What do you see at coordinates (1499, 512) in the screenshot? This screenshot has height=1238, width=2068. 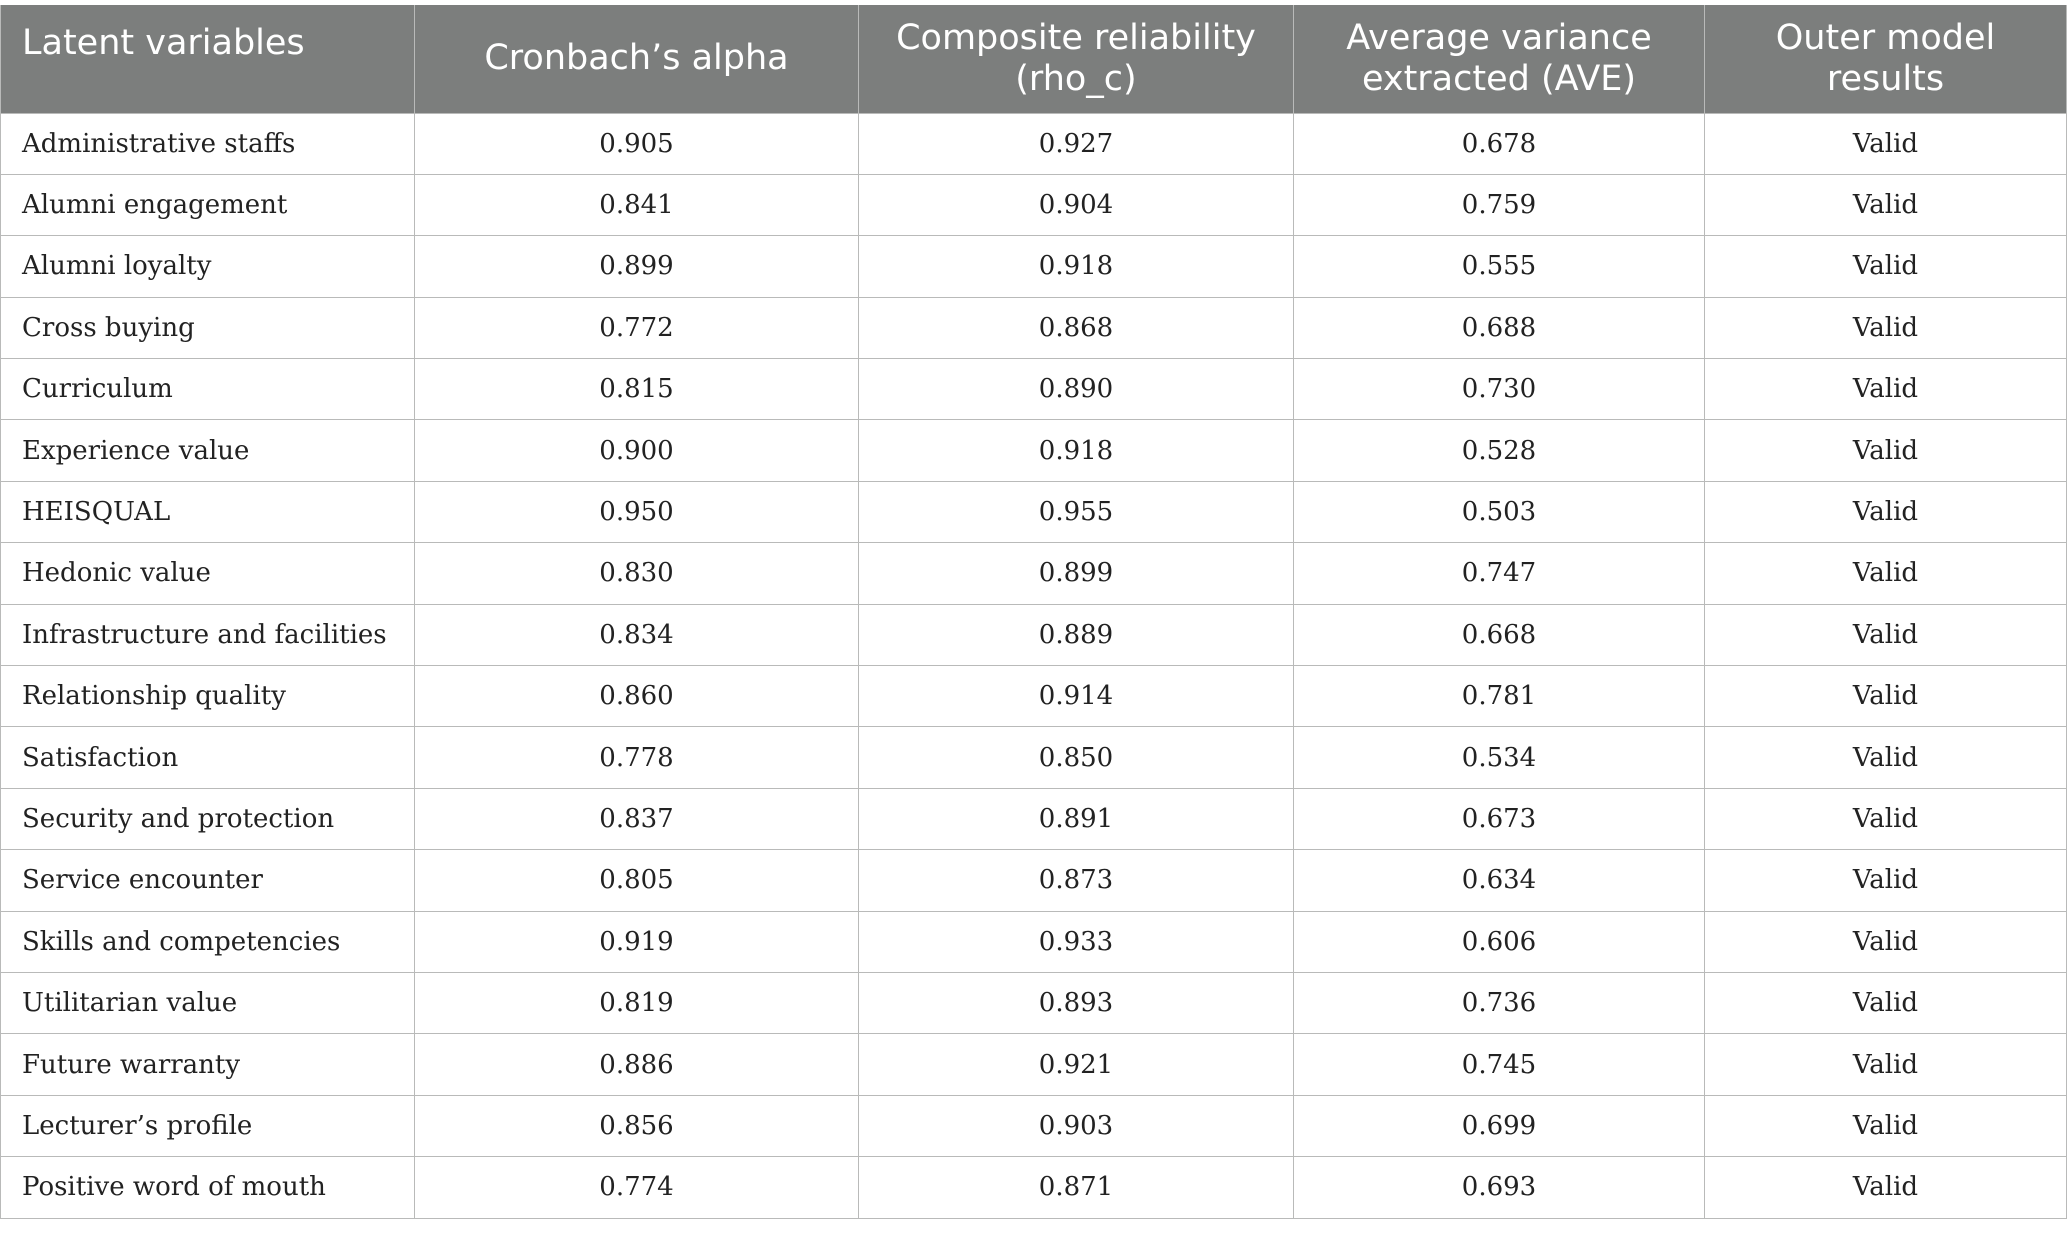 I see `ave-cell: 0.503` at bounding box center [1499, 512].